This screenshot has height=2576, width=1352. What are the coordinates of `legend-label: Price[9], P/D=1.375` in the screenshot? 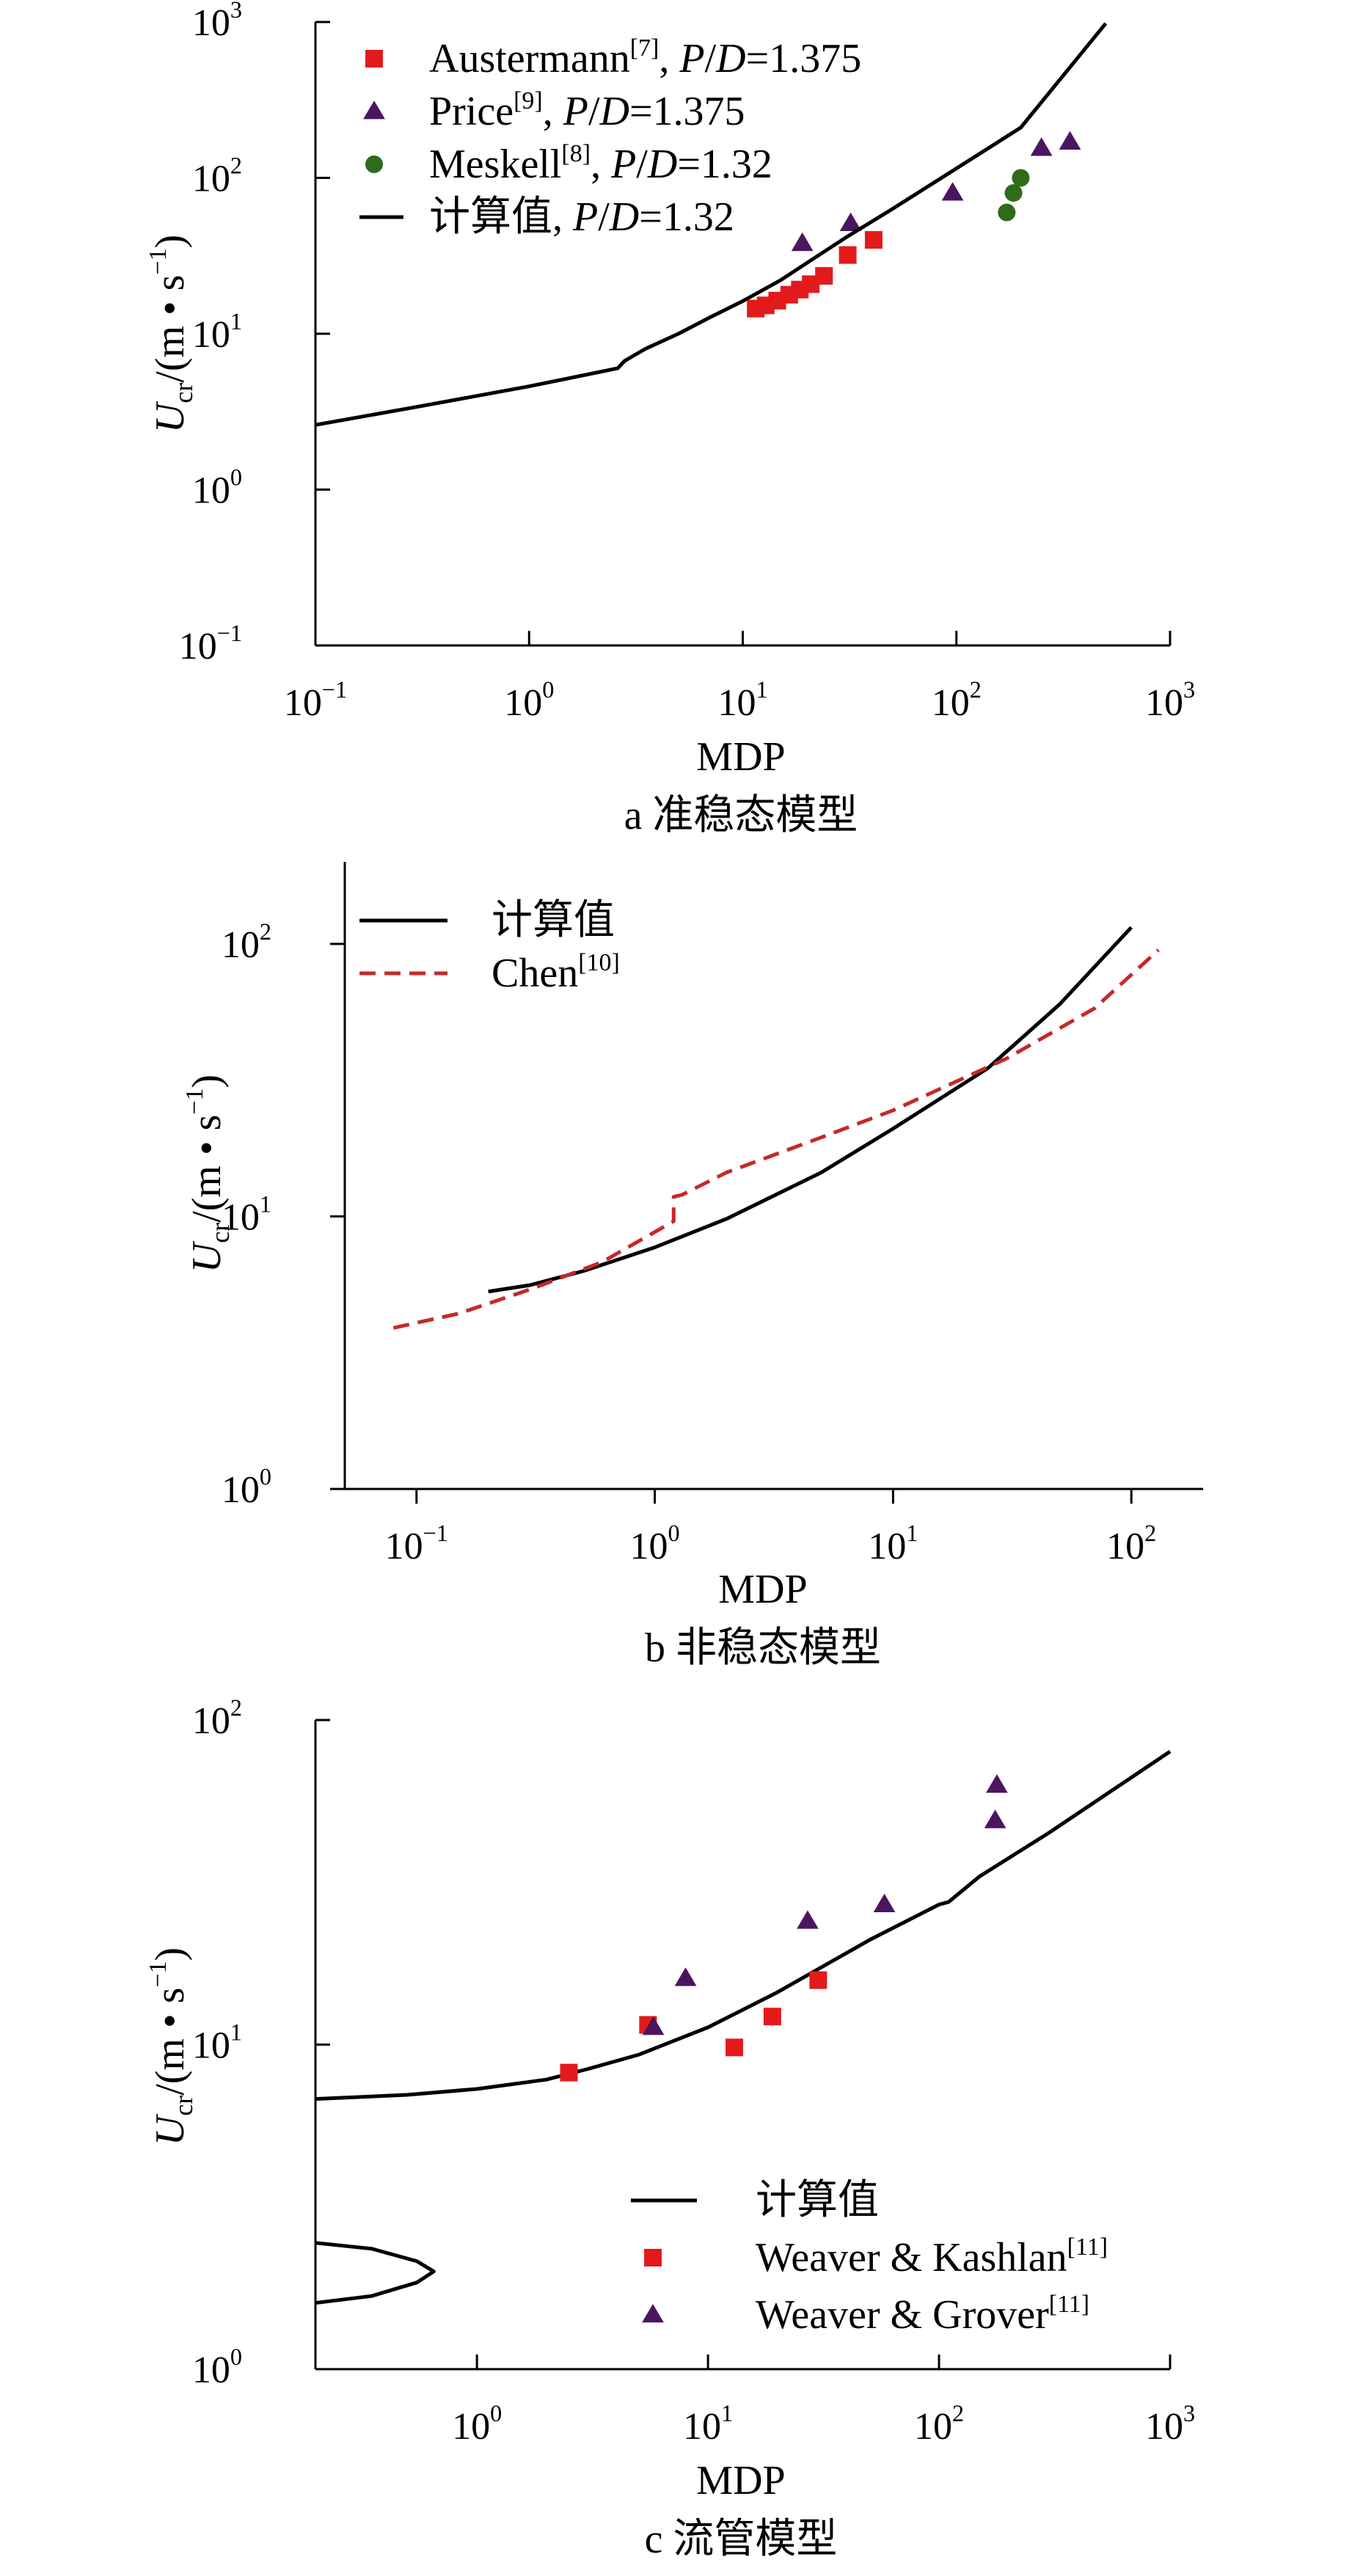 It's located at (587, 111).